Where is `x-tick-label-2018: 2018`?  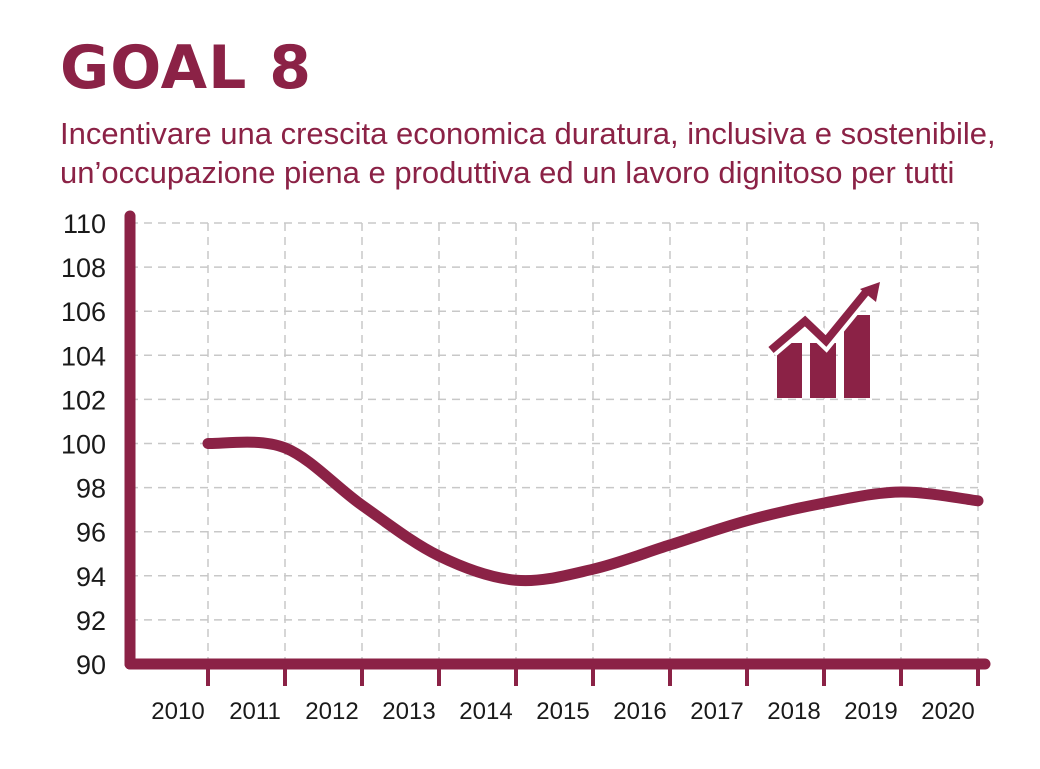
x-tick-label-2018: 2018 is located at coordinates (793, 711).